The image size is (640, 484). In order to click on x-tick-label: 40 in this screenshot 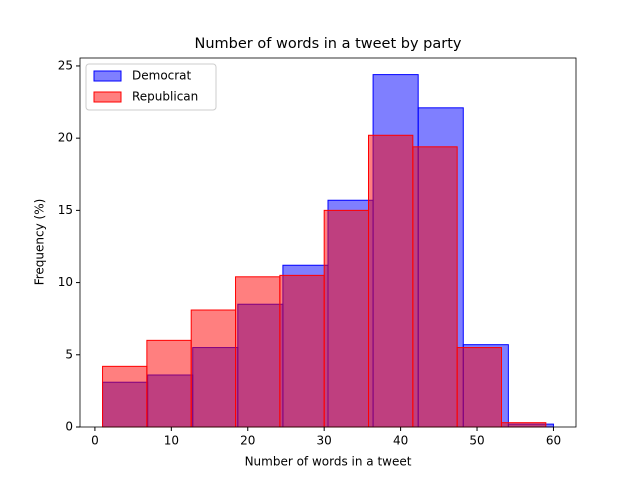, I will do `click(400, 441)`.